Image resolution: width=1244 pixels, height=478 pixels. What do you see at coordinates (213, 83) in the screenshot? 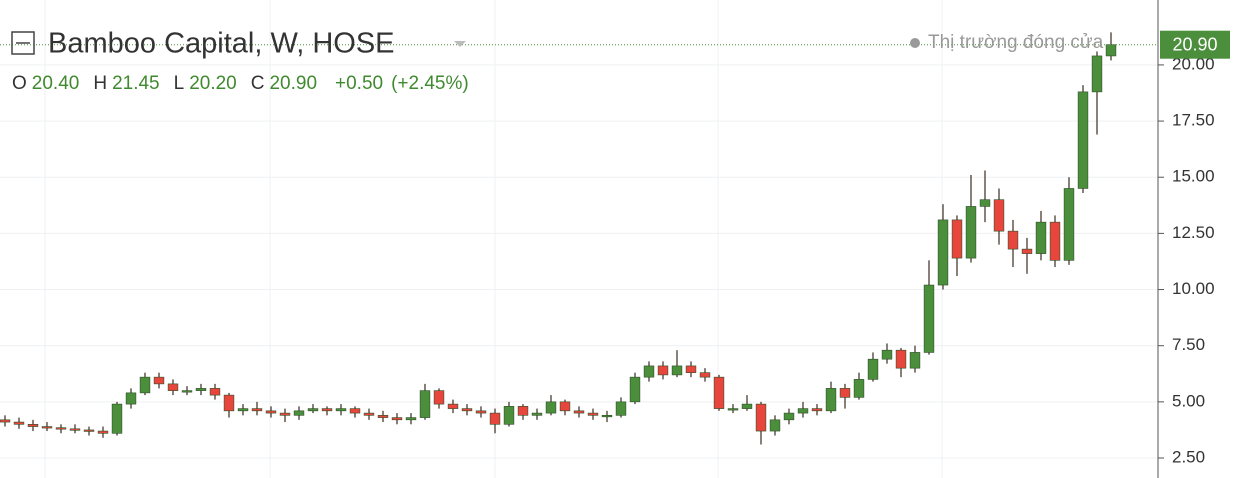
I see `legend-value: 20.20` at bounding box center [213, 83].